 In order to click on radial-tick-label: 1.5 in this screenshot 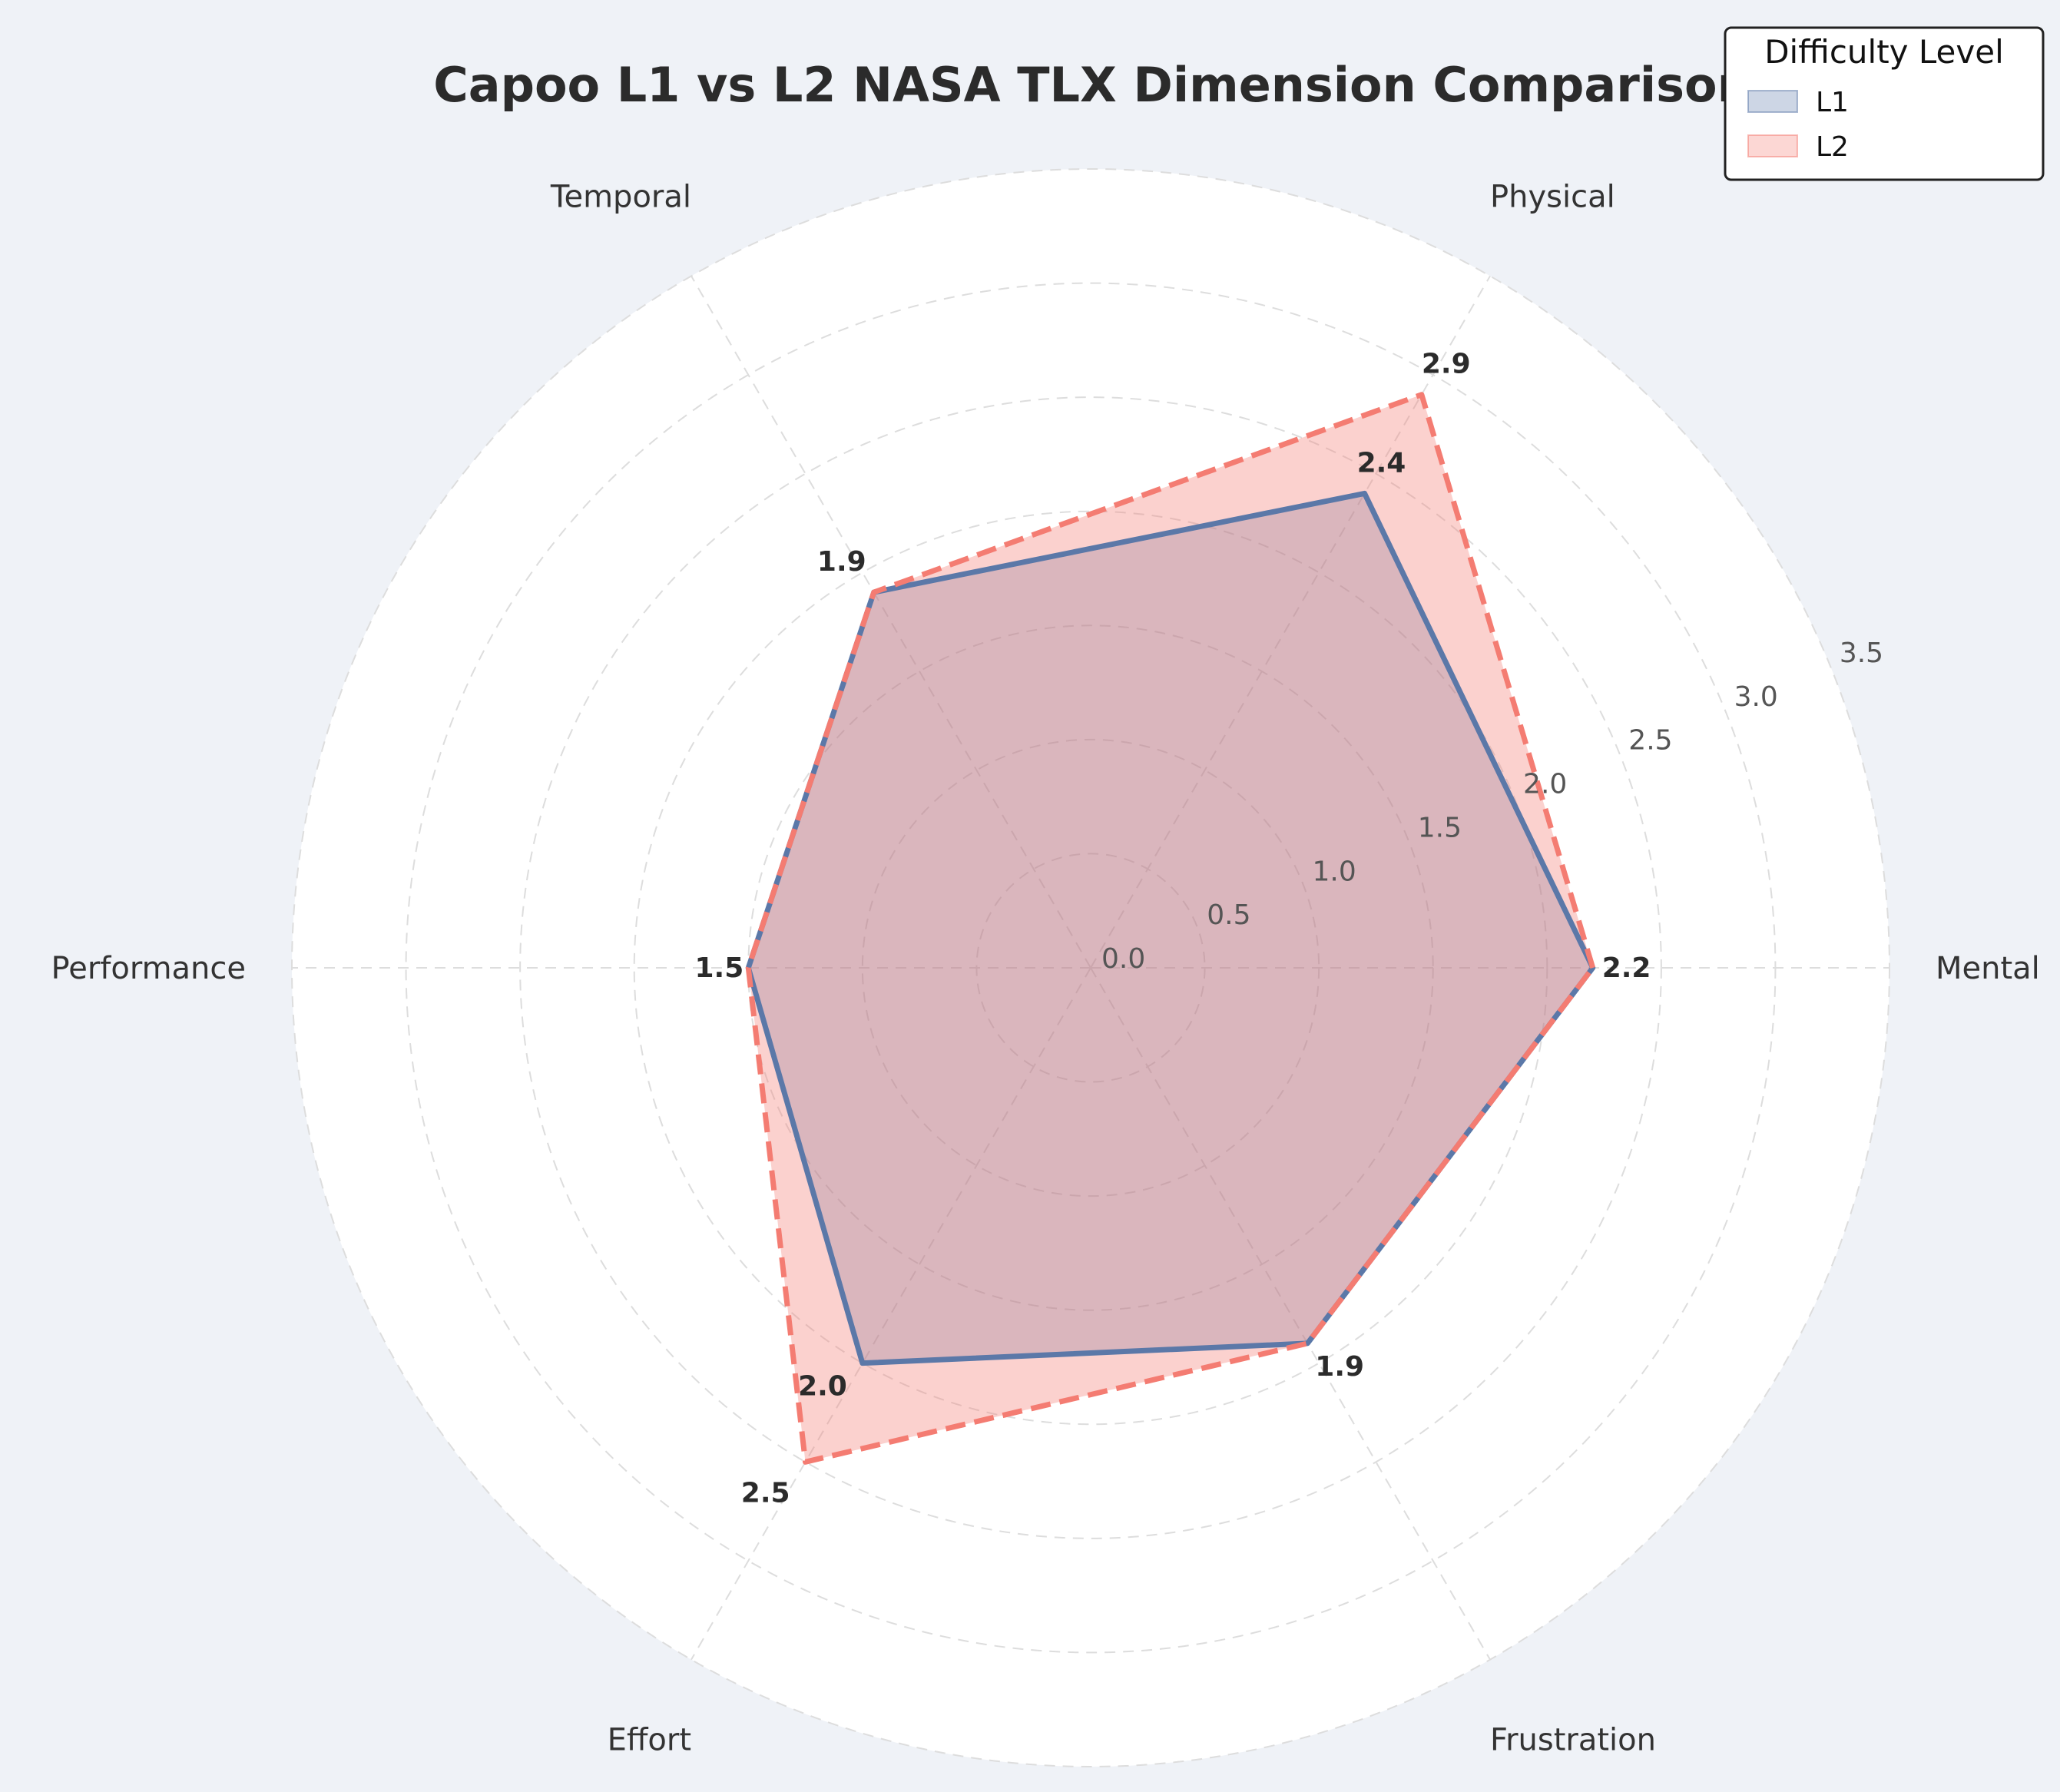, I will do `click(1440, 827)`.